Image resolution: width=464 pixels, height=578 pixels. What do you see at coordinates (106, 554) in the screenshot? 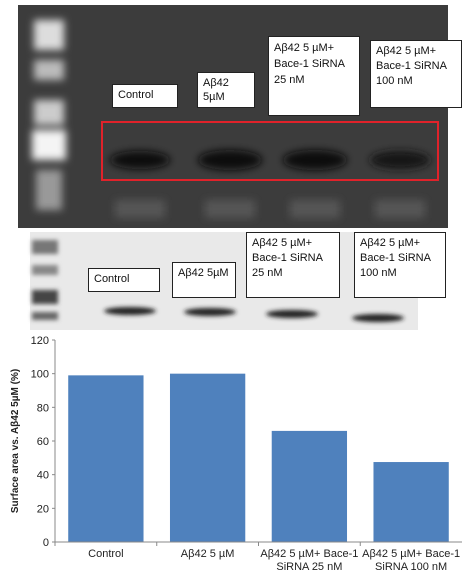
I see `x-tick-label: Control` at bounding box center [106, 554].